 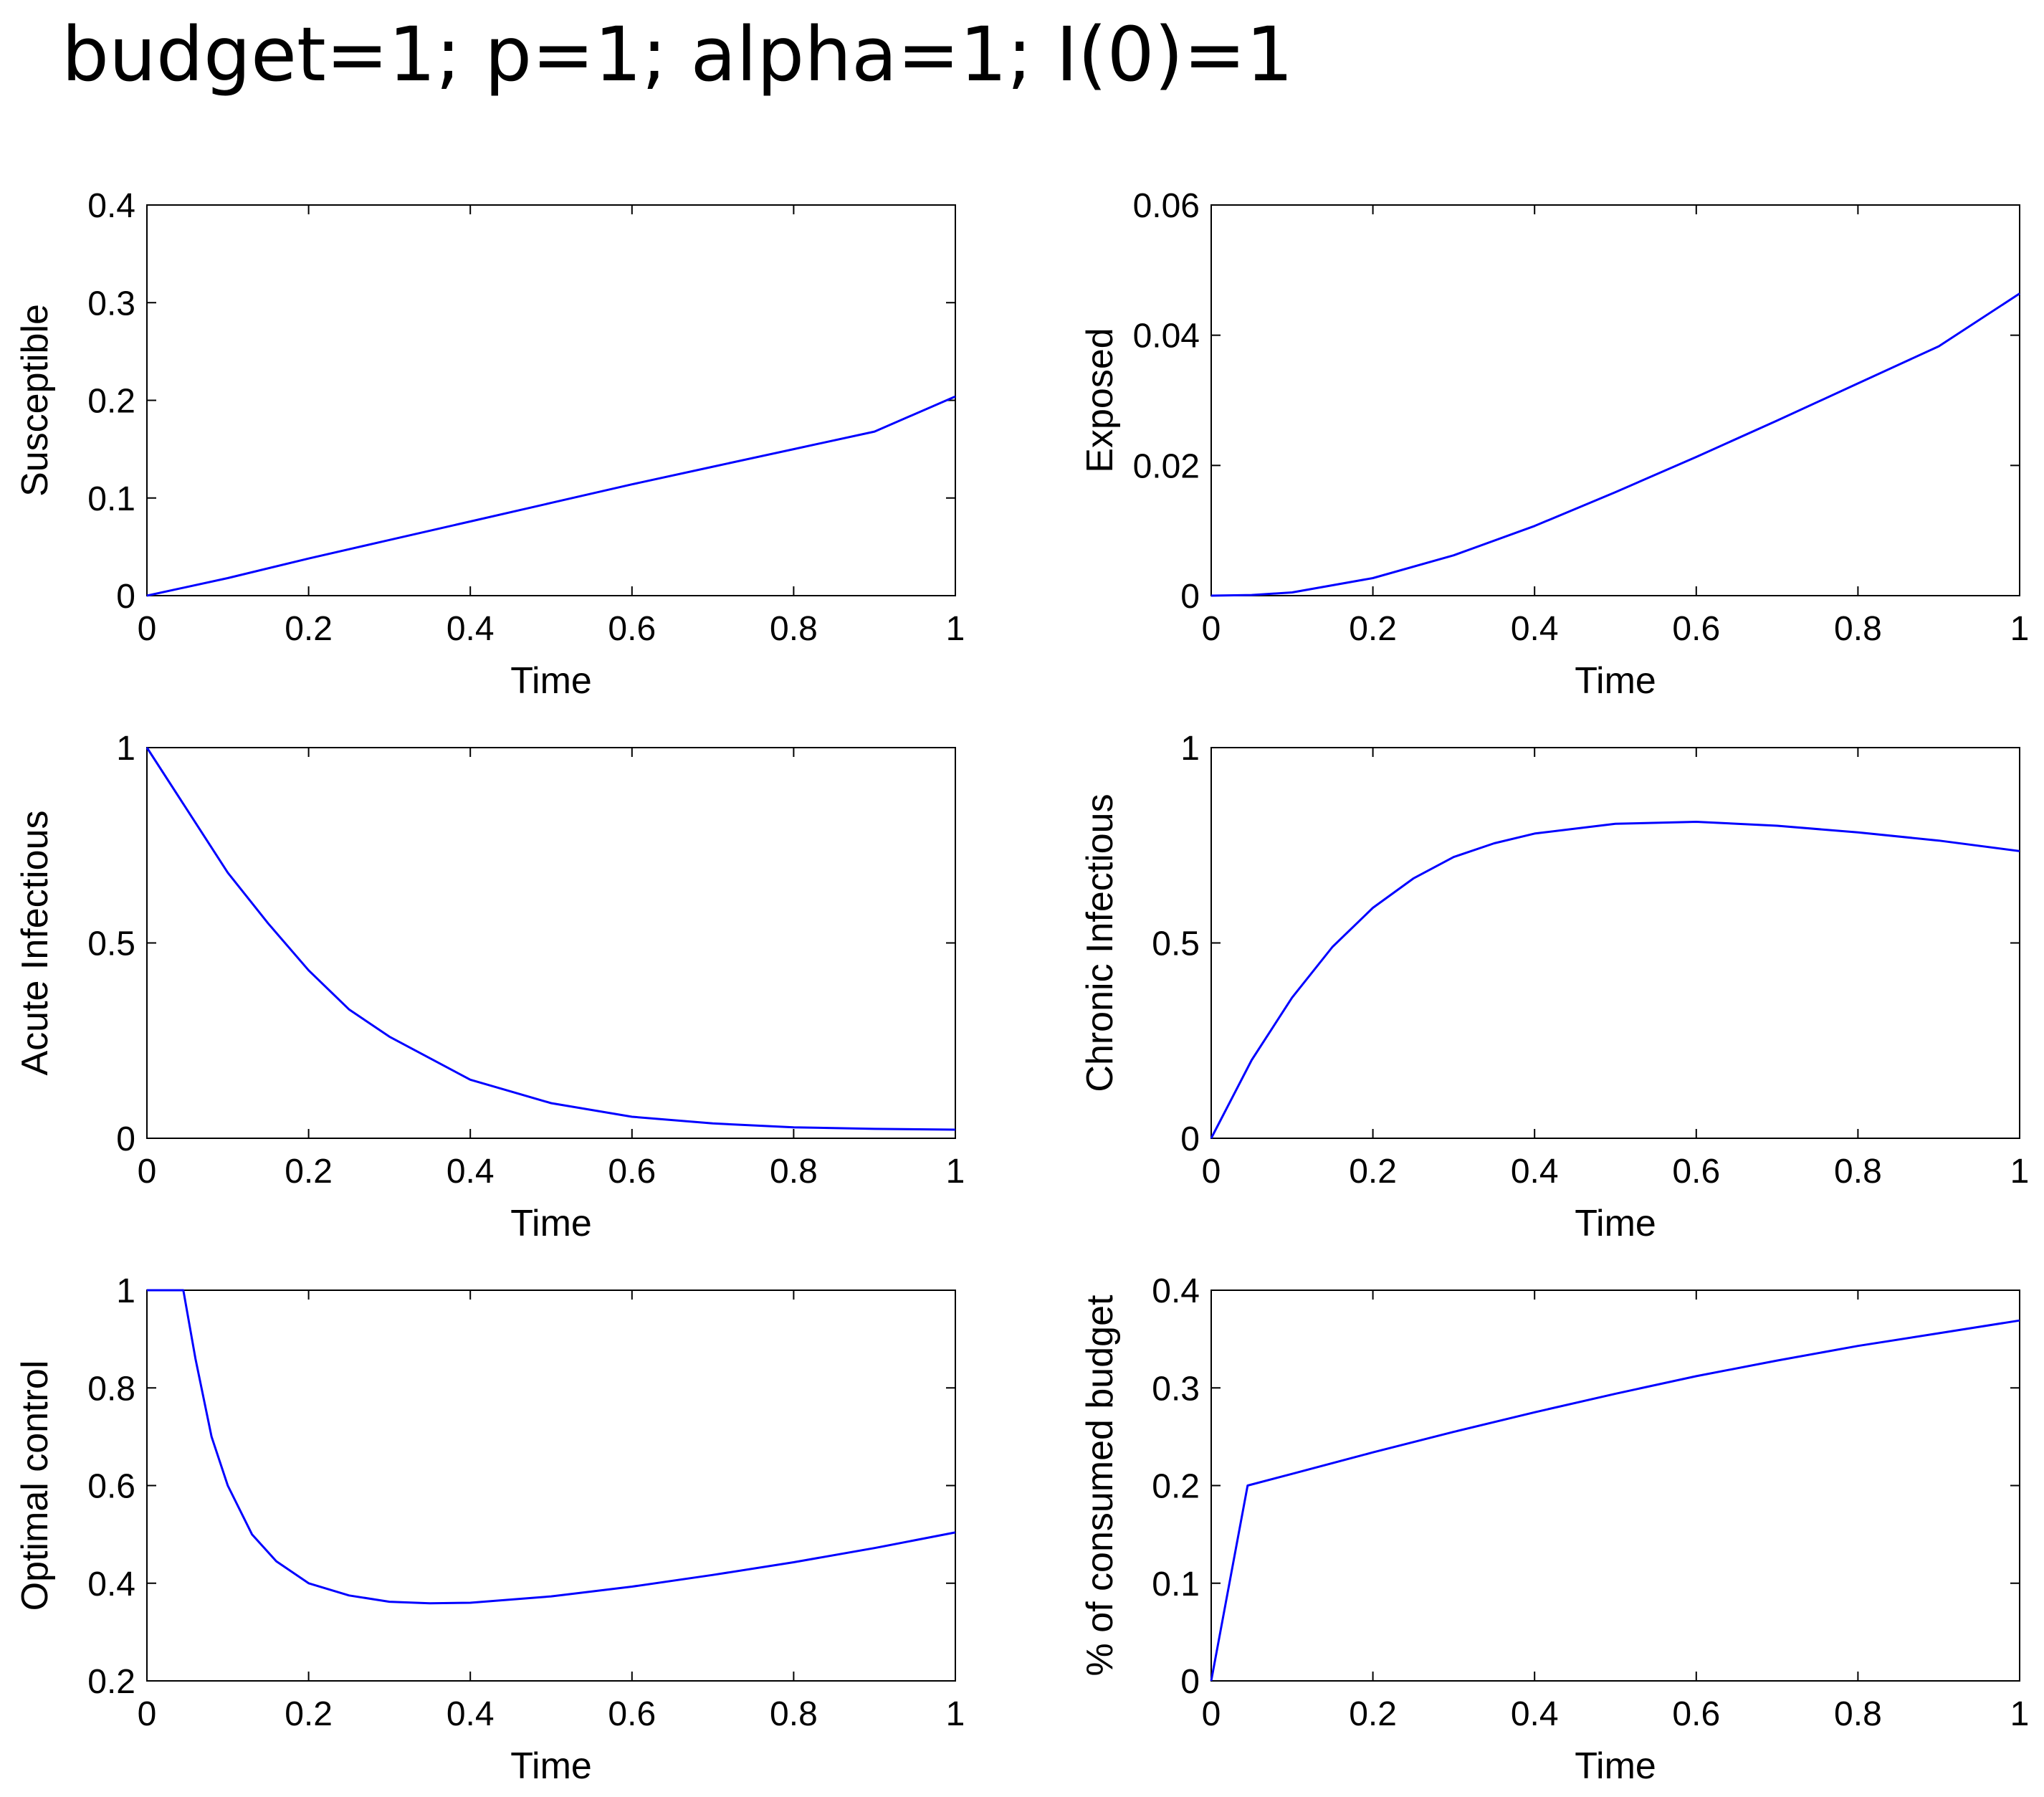 I want to click on y-axis-label: Exposed, so click(x=1100, y=400).